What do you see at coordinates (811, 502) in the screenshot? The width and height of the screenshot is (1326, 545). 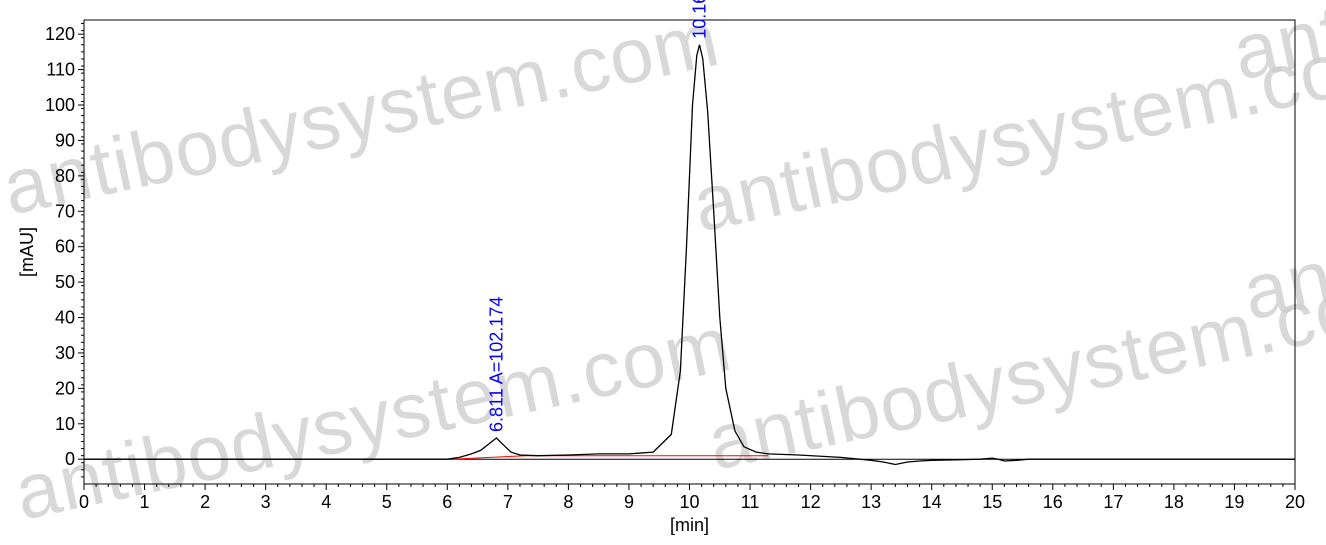 I see `x-tick-label: 12` at bounding box center [811, 502].